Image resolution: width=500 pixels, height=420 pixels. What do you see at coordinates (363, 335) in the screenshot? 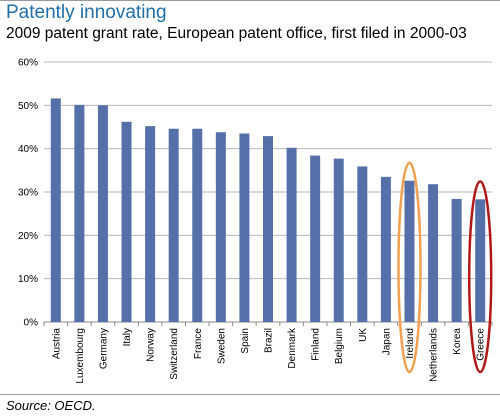
I see `x-tick-label: UK` at bounding box center [363, 335].